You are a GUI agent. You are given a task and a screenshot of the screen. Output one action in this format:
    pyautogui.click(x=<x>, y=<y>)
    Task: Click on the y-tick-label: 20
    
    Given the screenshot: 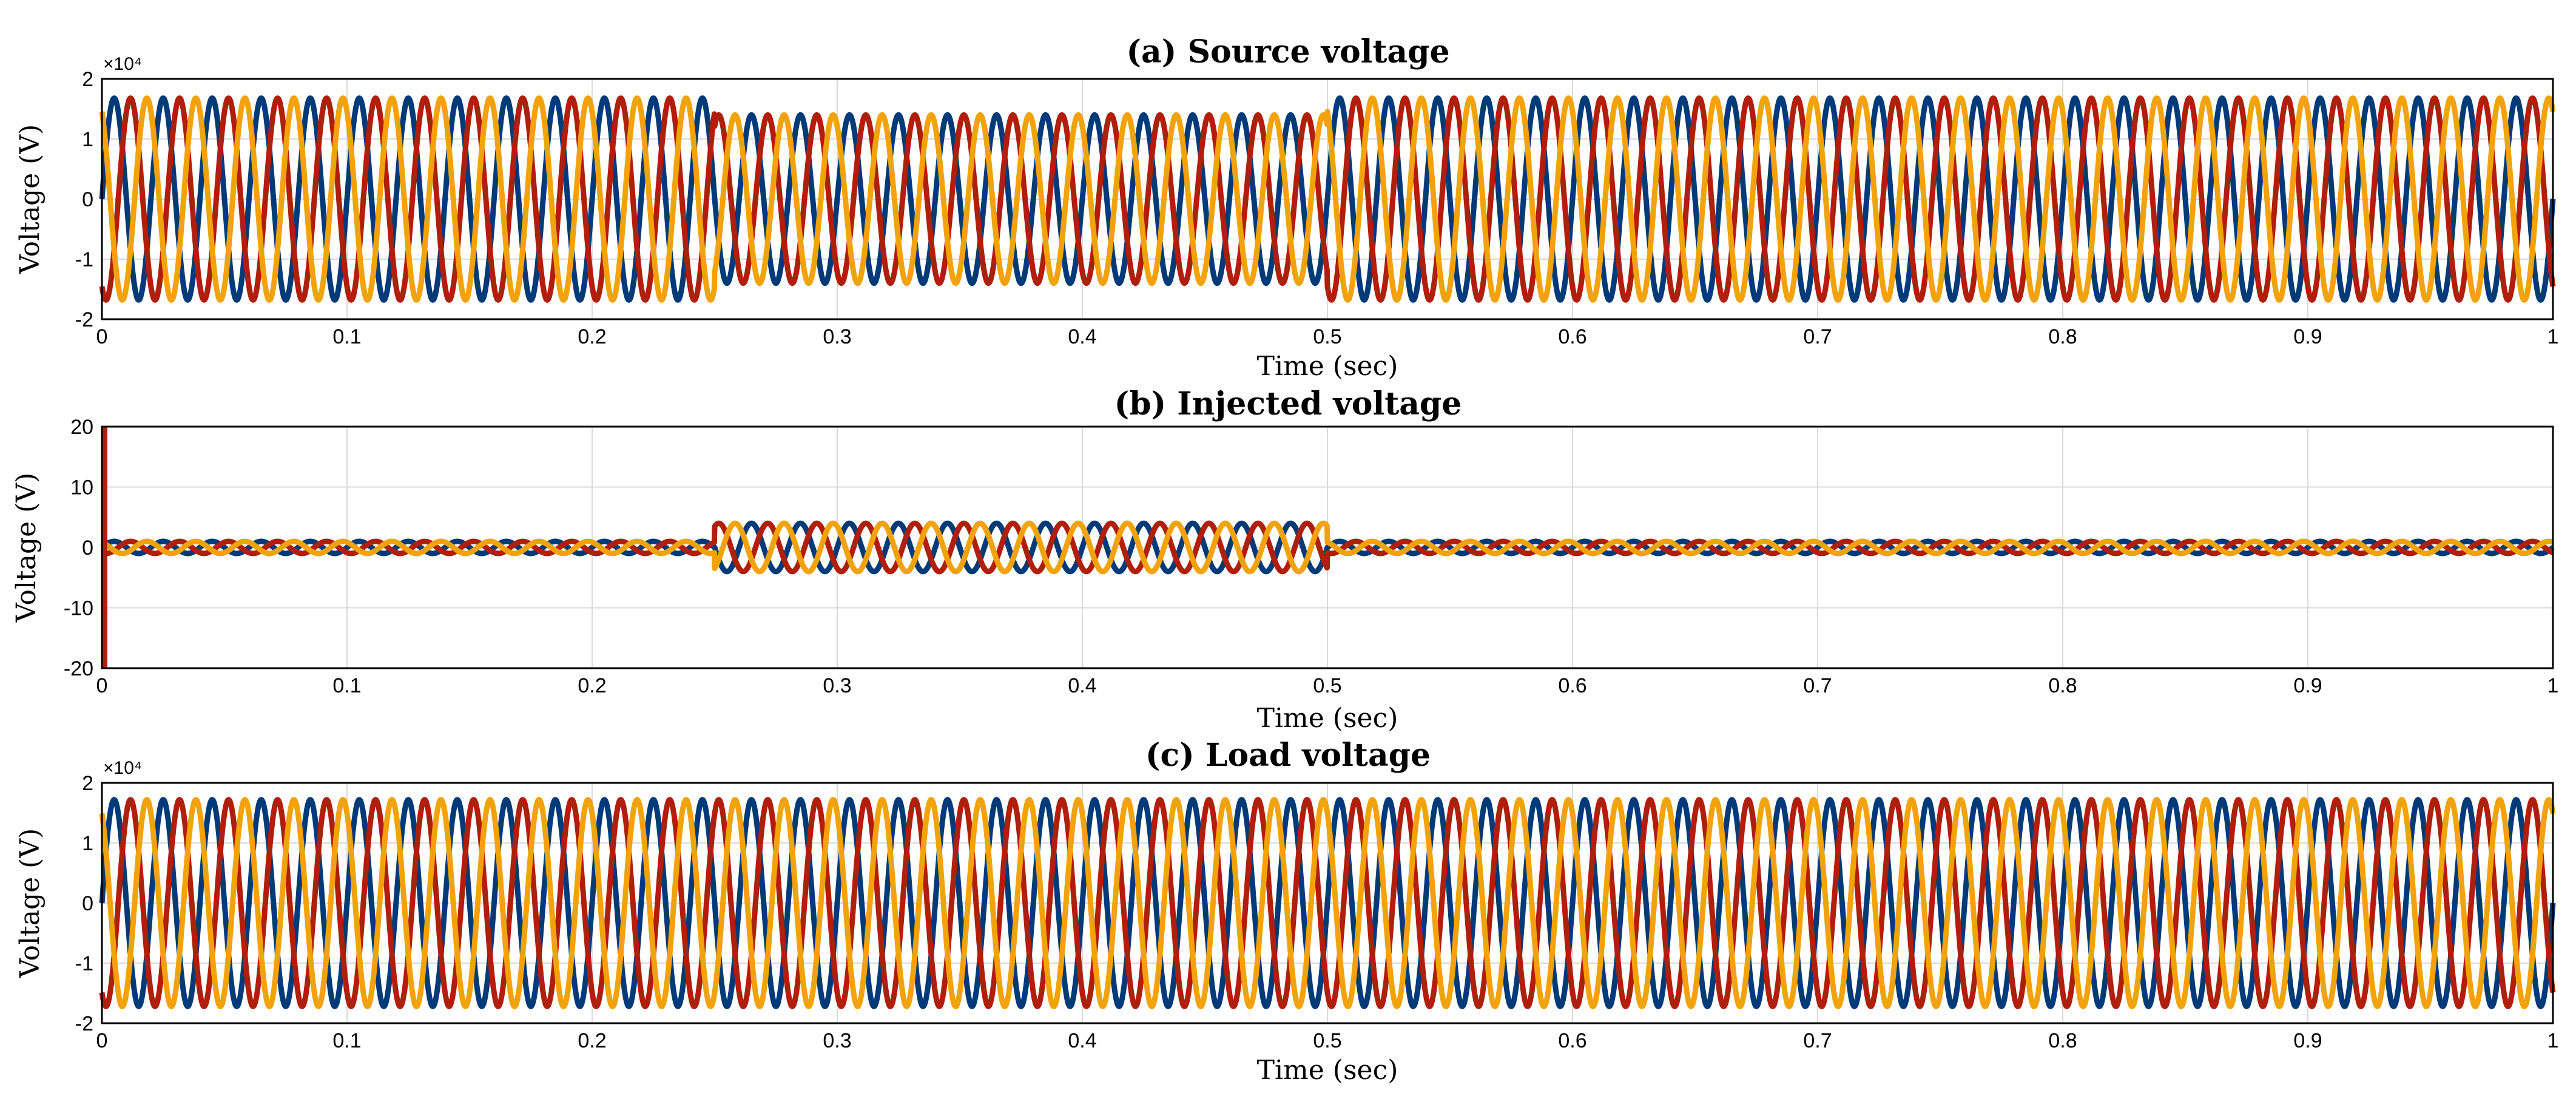 What is the action you would take?
    pyautogui.click(x=82, y=428)
    